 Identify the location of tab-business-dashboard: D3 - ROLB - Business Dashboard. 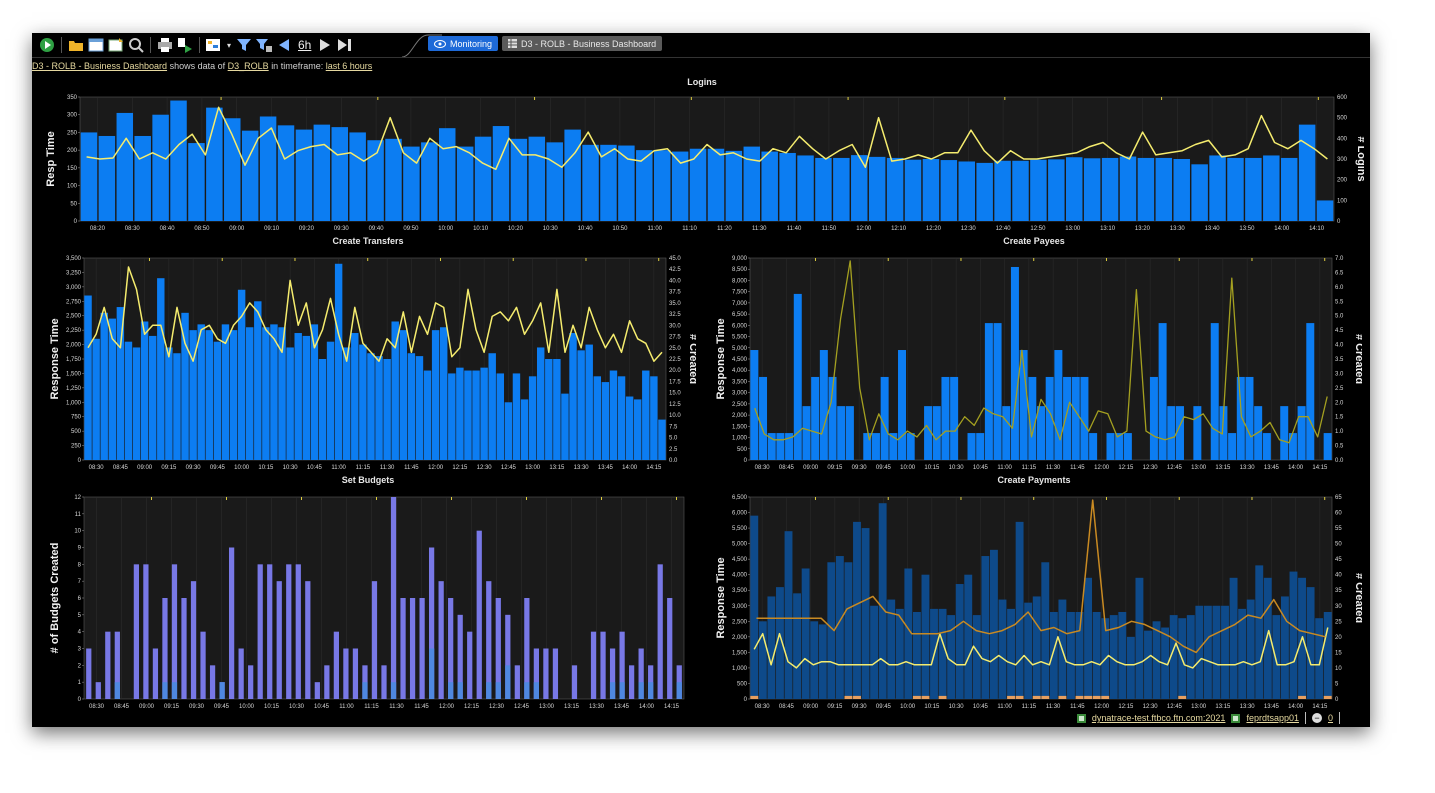
(582, 43).